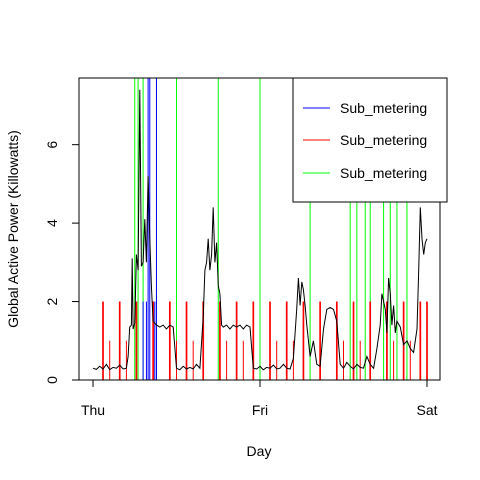  What do you see at coordinates (93, 410) in the screenshot?
I see `x-tick-label-0: Thu` at bounding box center [93, 410].